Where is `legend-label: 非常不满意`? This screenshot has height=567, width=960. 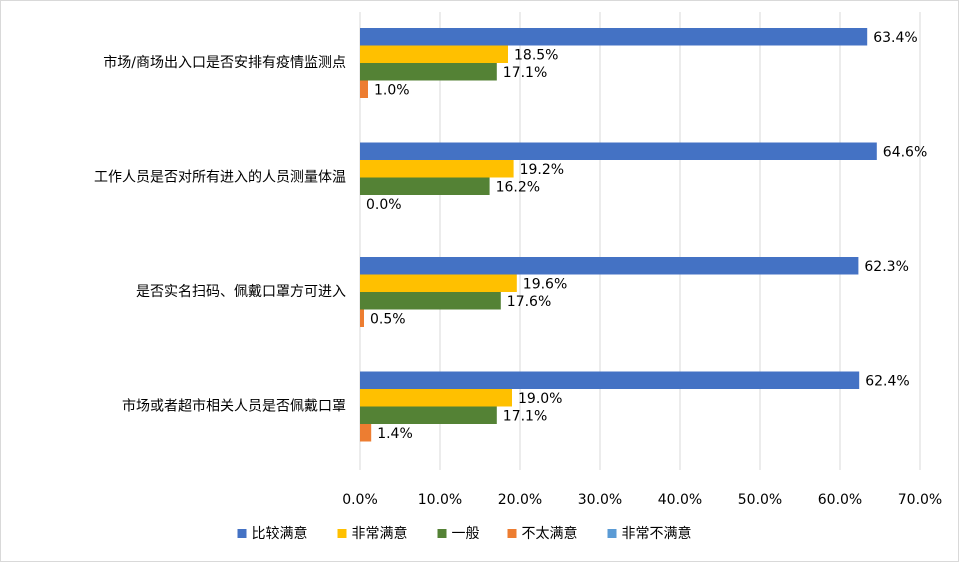
legend-label: 非常不满意 is located at coordinates (657, 533).